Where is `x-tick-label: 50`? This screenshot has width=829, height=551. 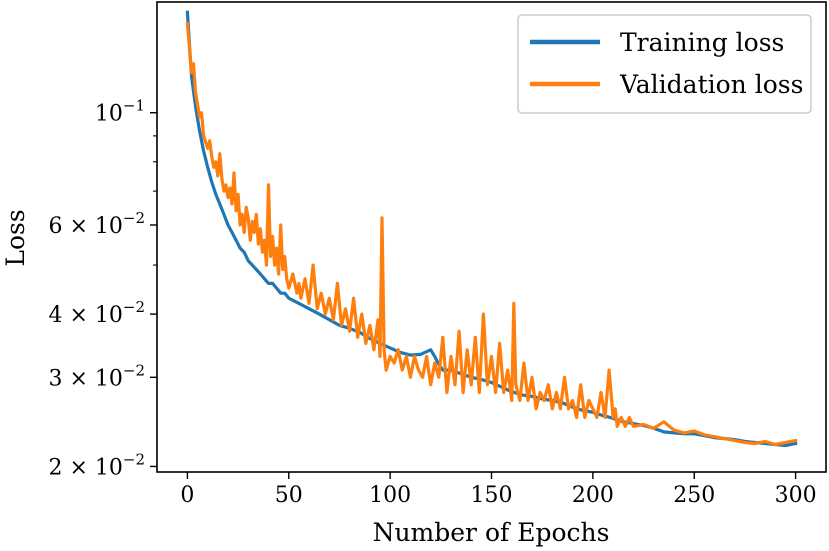
x-tick-label: 50 is located at coordinates (289, 495).